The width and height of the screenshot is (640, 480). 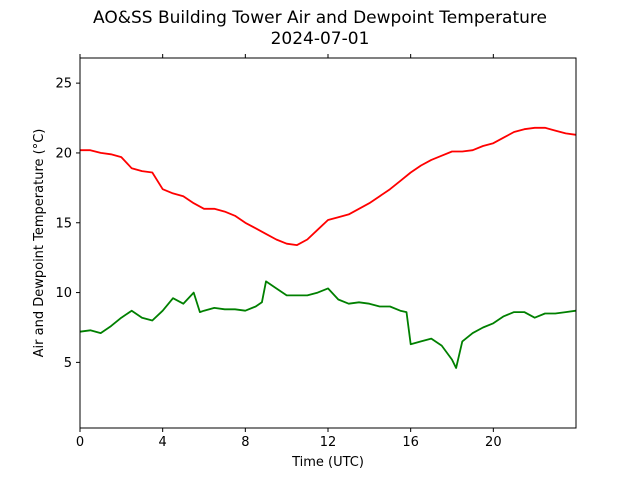 I want to click on y-tick-label: 5, so click(x=68, y=363).